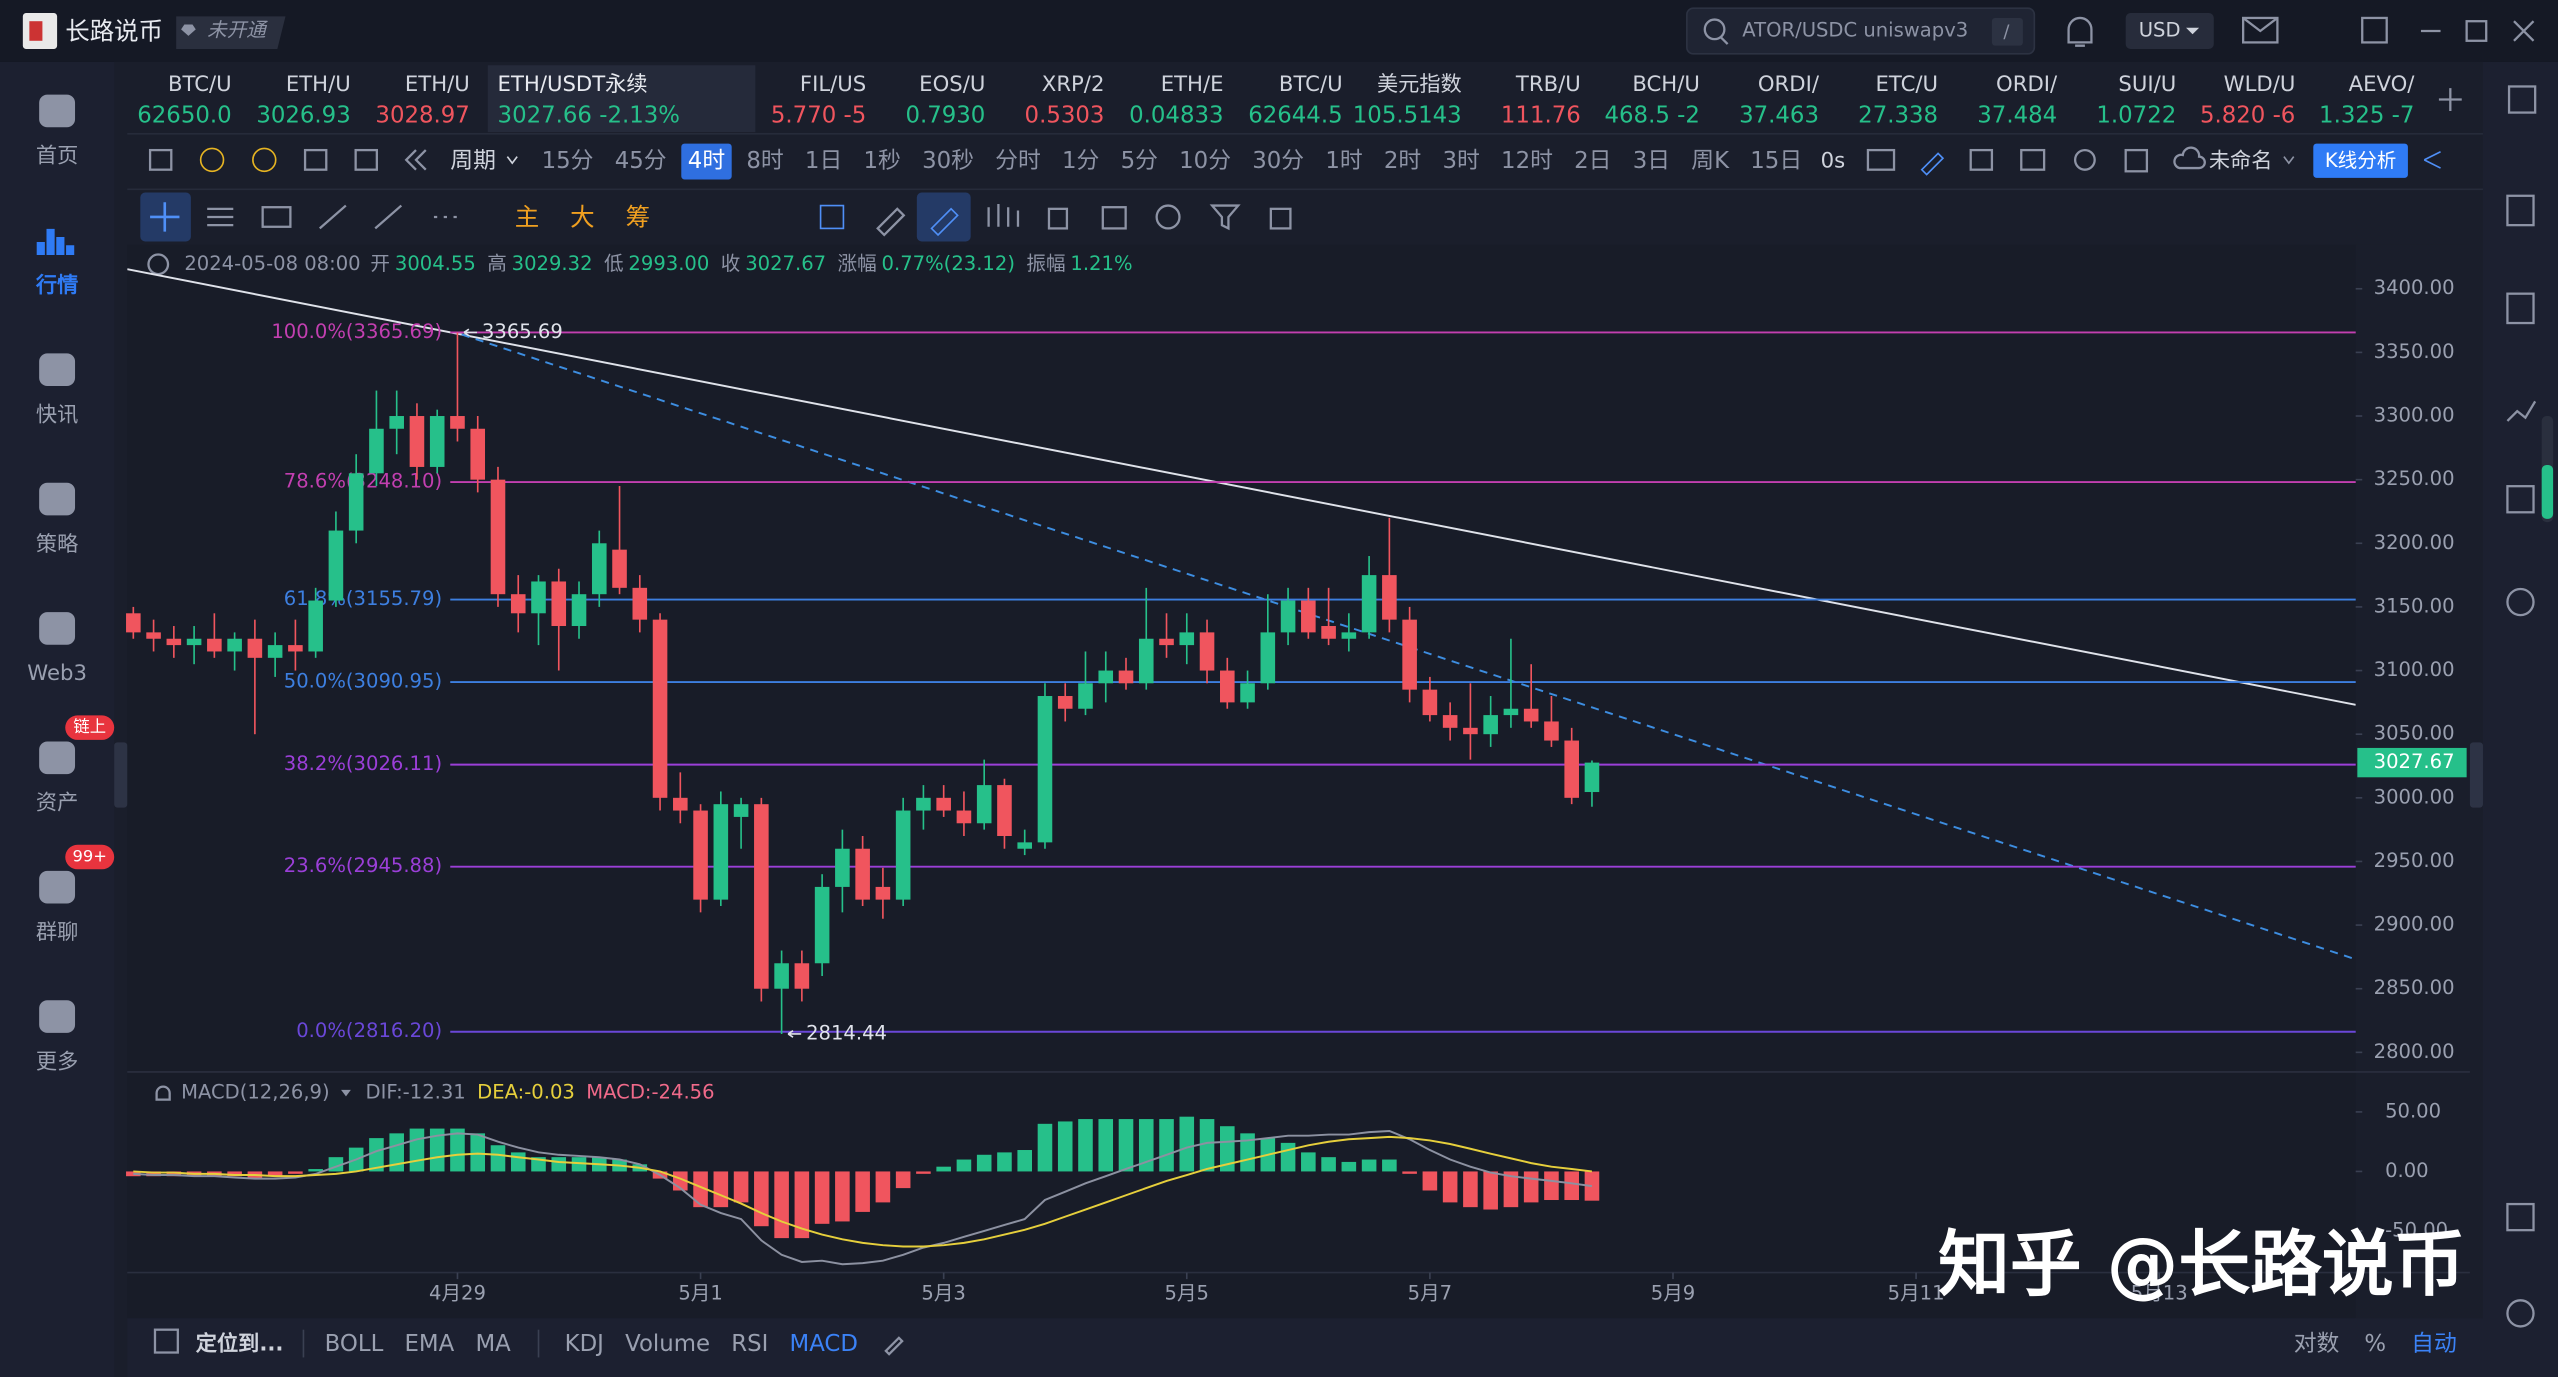  Describe the element at coordinates (1548, 83) in the screenshot. I see `ticker-symbol: TRB/U` at that location.